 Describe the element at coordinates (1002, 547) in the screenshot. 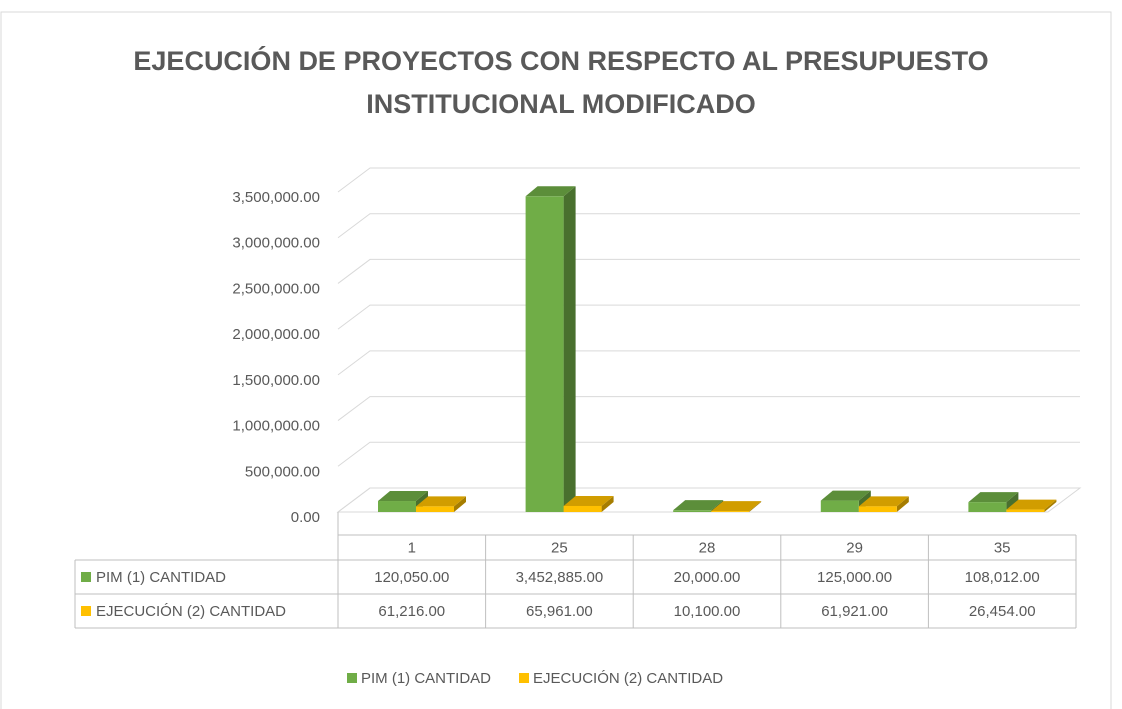

I see `x-tick-label: 35` at that location.